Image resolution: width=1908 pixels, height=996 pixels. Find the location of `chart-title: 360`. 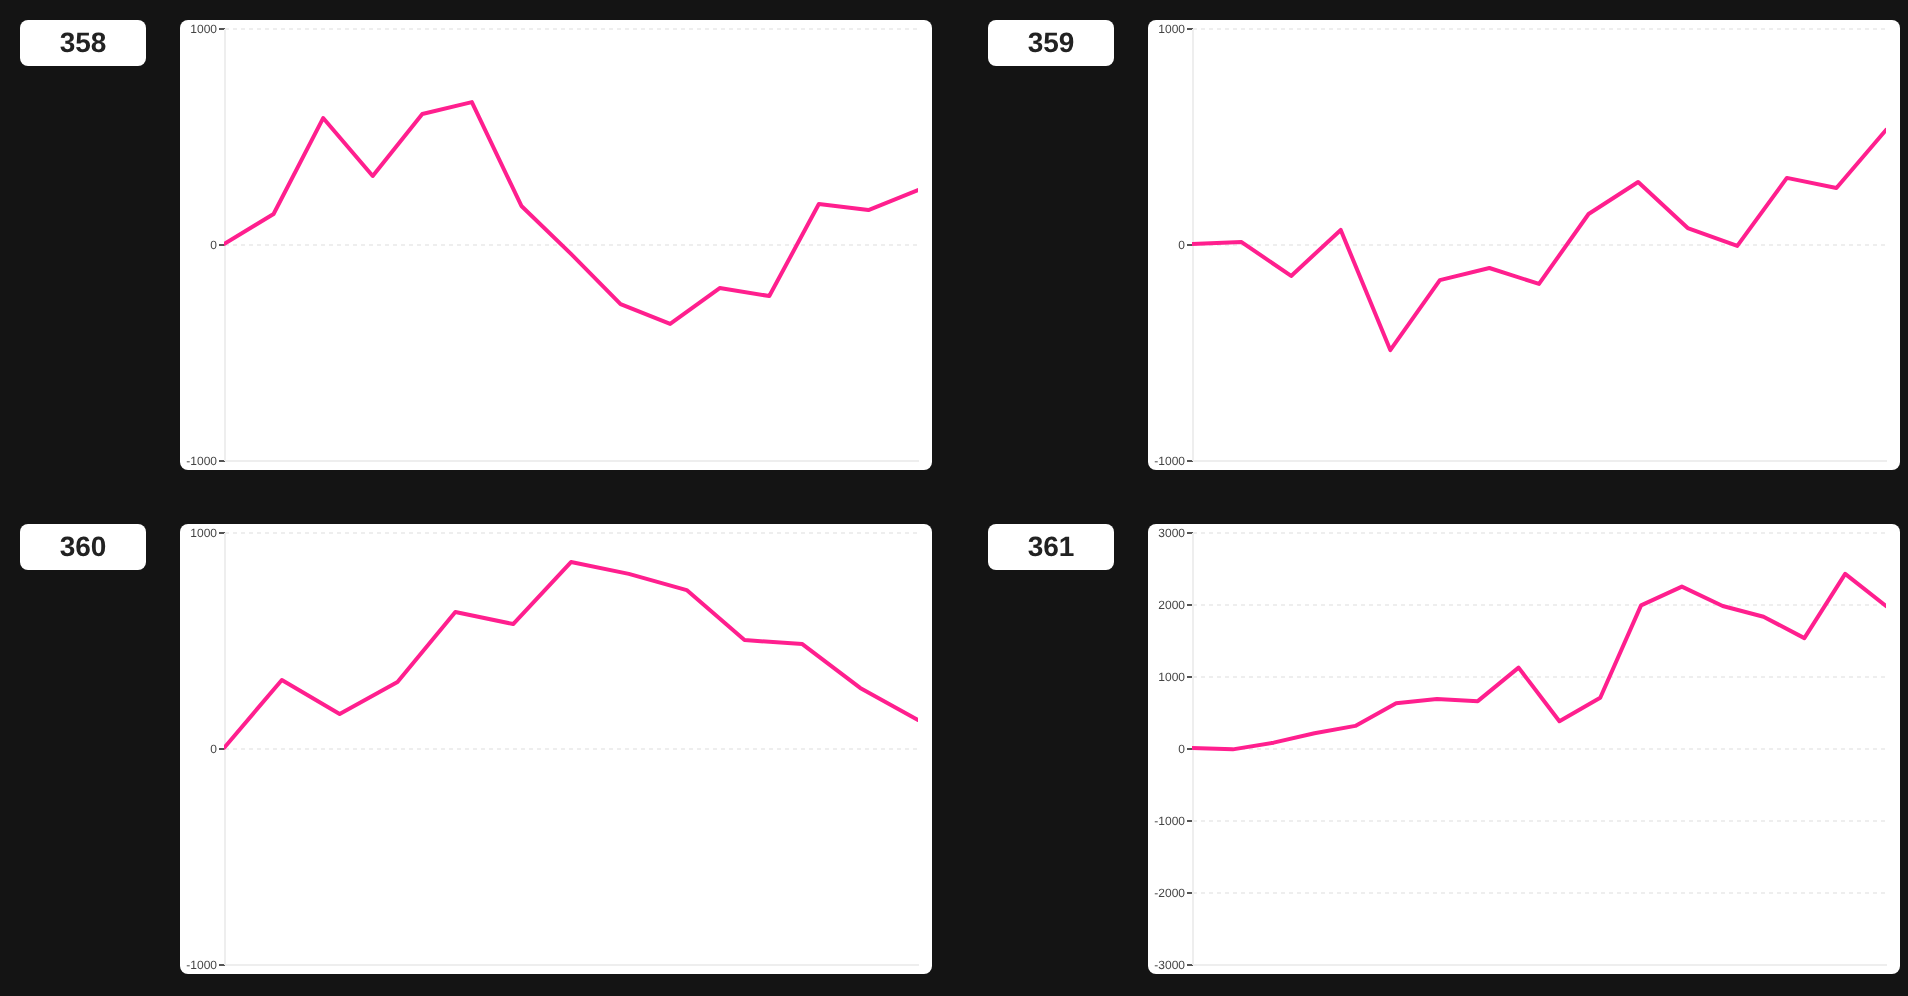

chart-title: 360 is located at coordinates (83, 547).